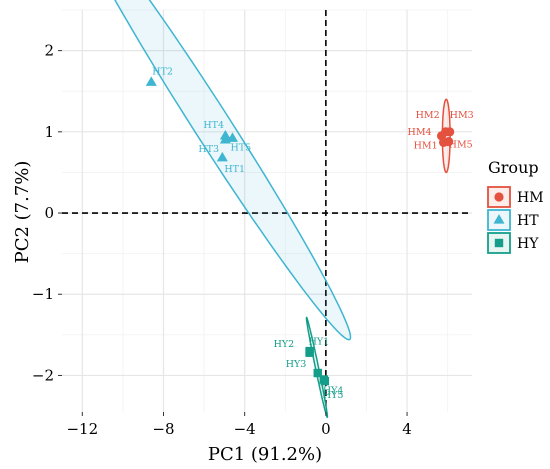 This screenshot has height=469, width=550. Describe the element at coordinates (528, 221) in the screenshot. I see `legend-label-ht: HT` at that location.